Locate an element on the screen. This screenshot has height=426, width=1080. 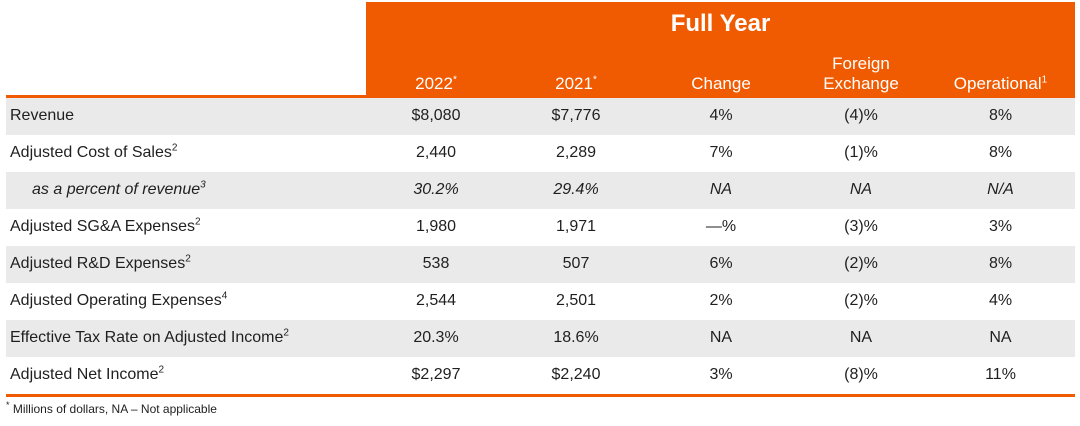
row-label-text: Adjusted Net Income is located at coordinates (84, 374).